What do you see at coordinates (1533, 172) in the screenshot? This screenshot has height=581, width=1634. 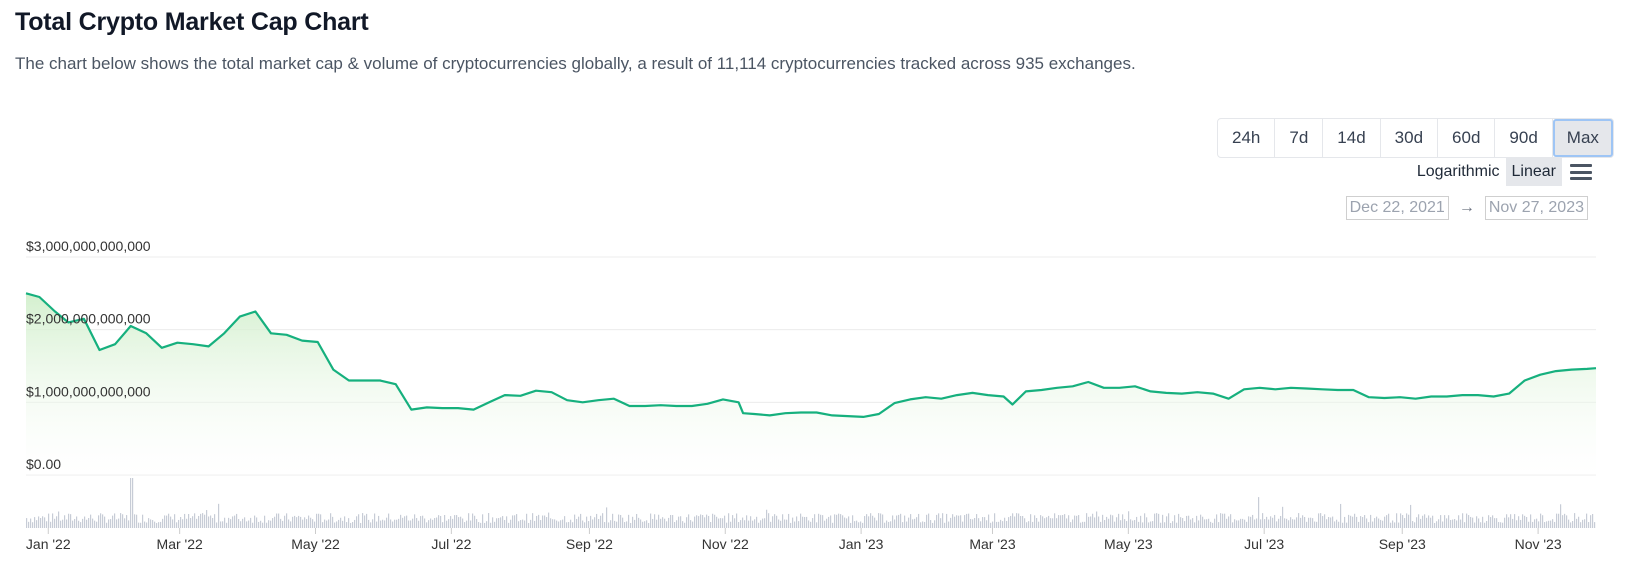 I see `scale-linear-button: Linear` at bounding box center [1533, 172].